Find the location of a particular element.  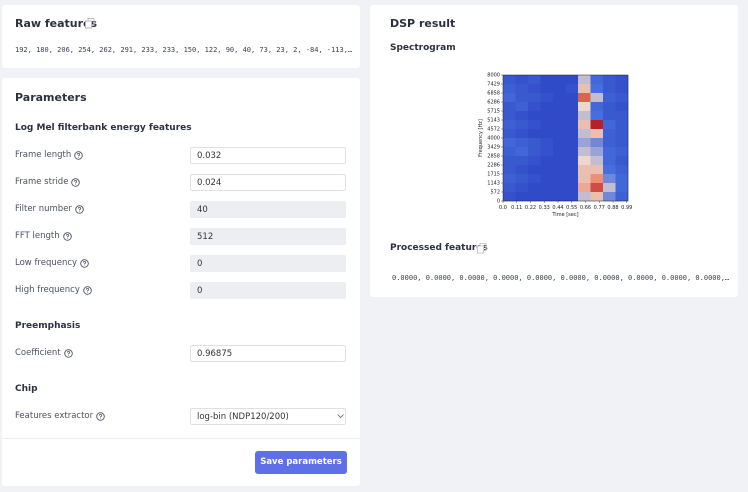

y-tick-label: 8000 is located at coordinates (493, 76).